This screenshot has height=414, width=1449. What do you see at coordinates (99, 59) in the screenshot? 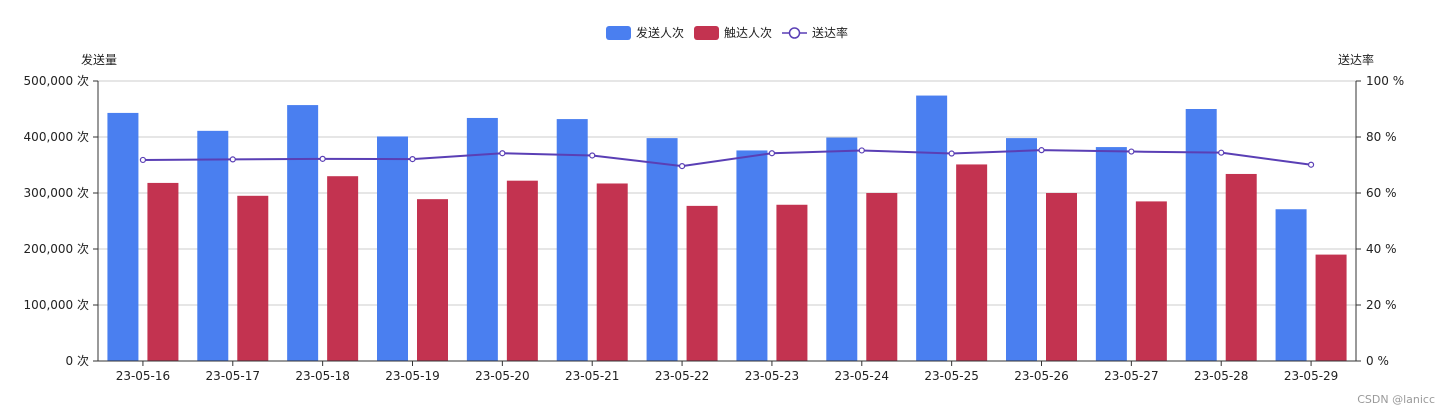
I see `y-left-axis-label: 发送量` at bounding box center [99, 59].